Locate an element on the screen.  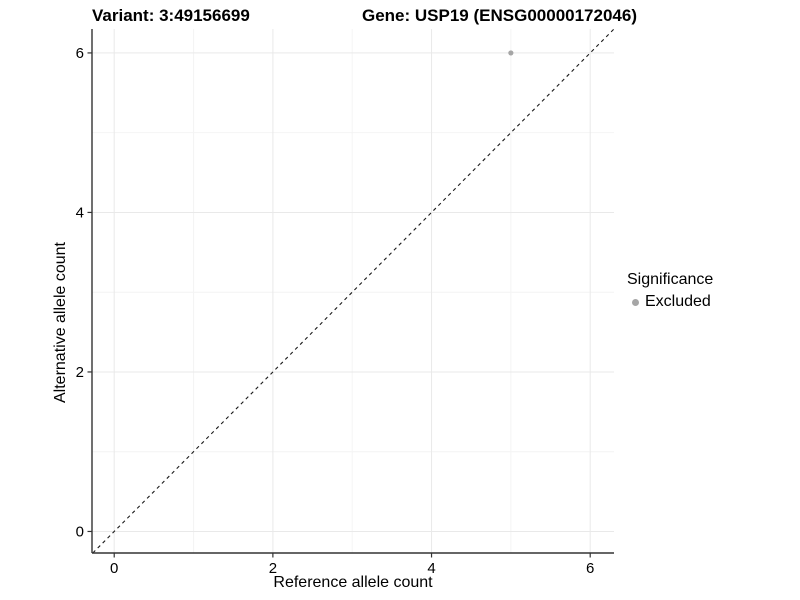
legend-title: Significance is located at coordinates (670, 279).